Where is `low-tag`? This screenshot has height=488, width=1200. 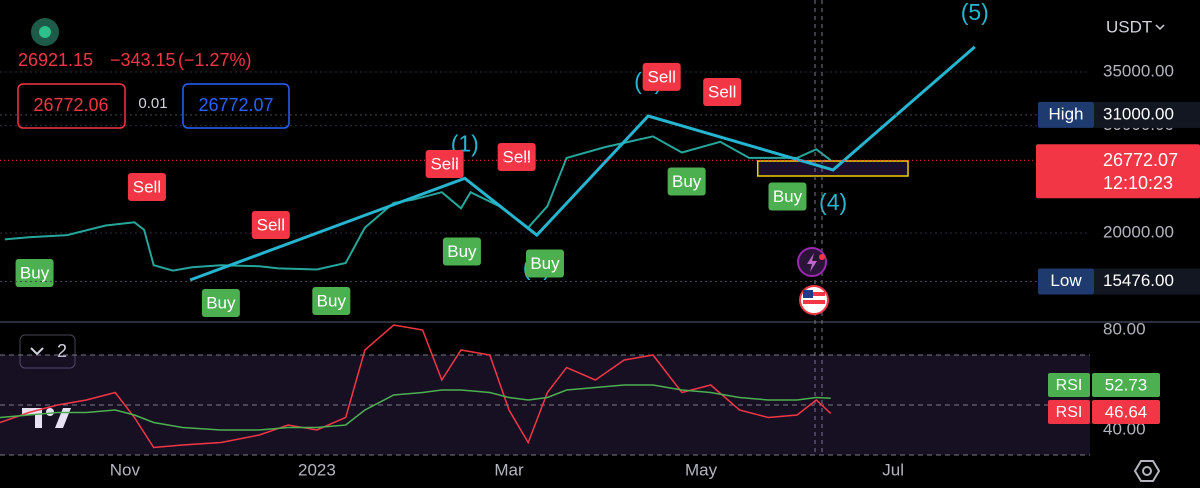
low-tag is located at coordinates (1066, 281).